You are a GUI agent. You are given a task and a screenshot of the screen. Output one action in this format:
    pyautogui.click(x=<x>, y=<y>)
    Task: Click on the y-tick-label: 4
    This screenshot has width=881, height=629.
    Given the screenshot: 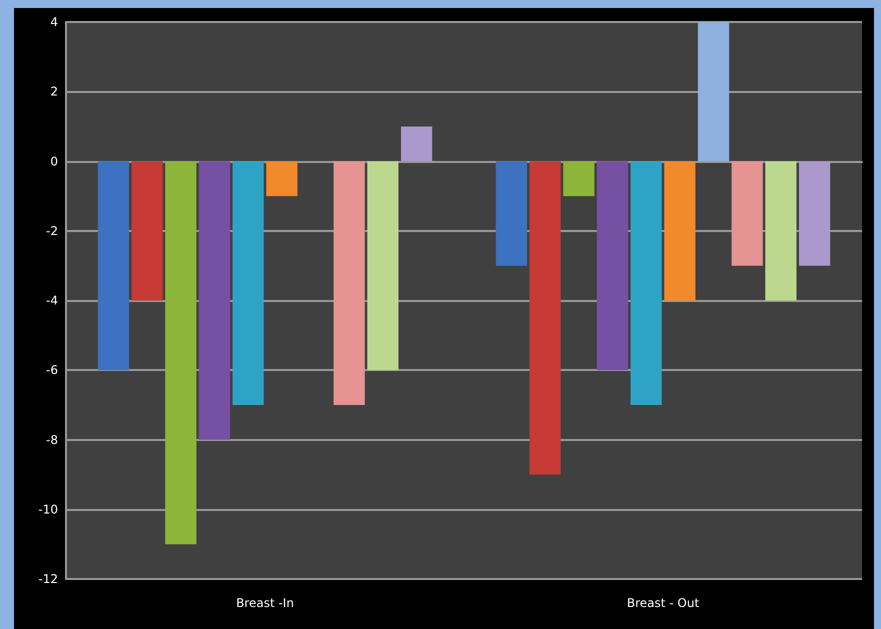 What is the action you would take?
    pyautogui.click(x=54, y=22)
    